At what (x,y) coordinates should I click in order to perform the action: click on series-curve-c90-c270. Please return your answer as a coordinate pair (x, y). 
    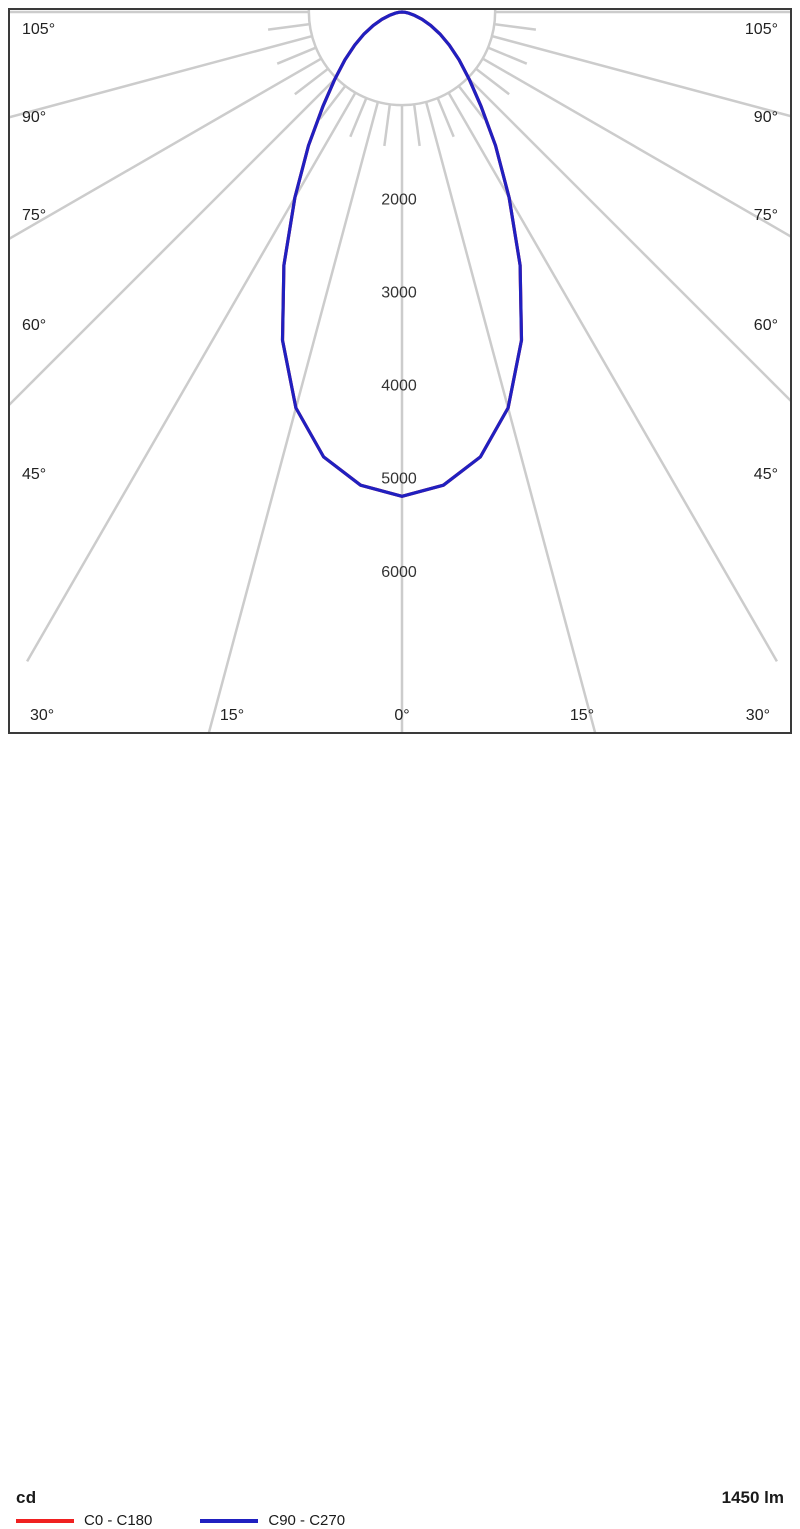
    Looking at the image, I should click on (402, 254).